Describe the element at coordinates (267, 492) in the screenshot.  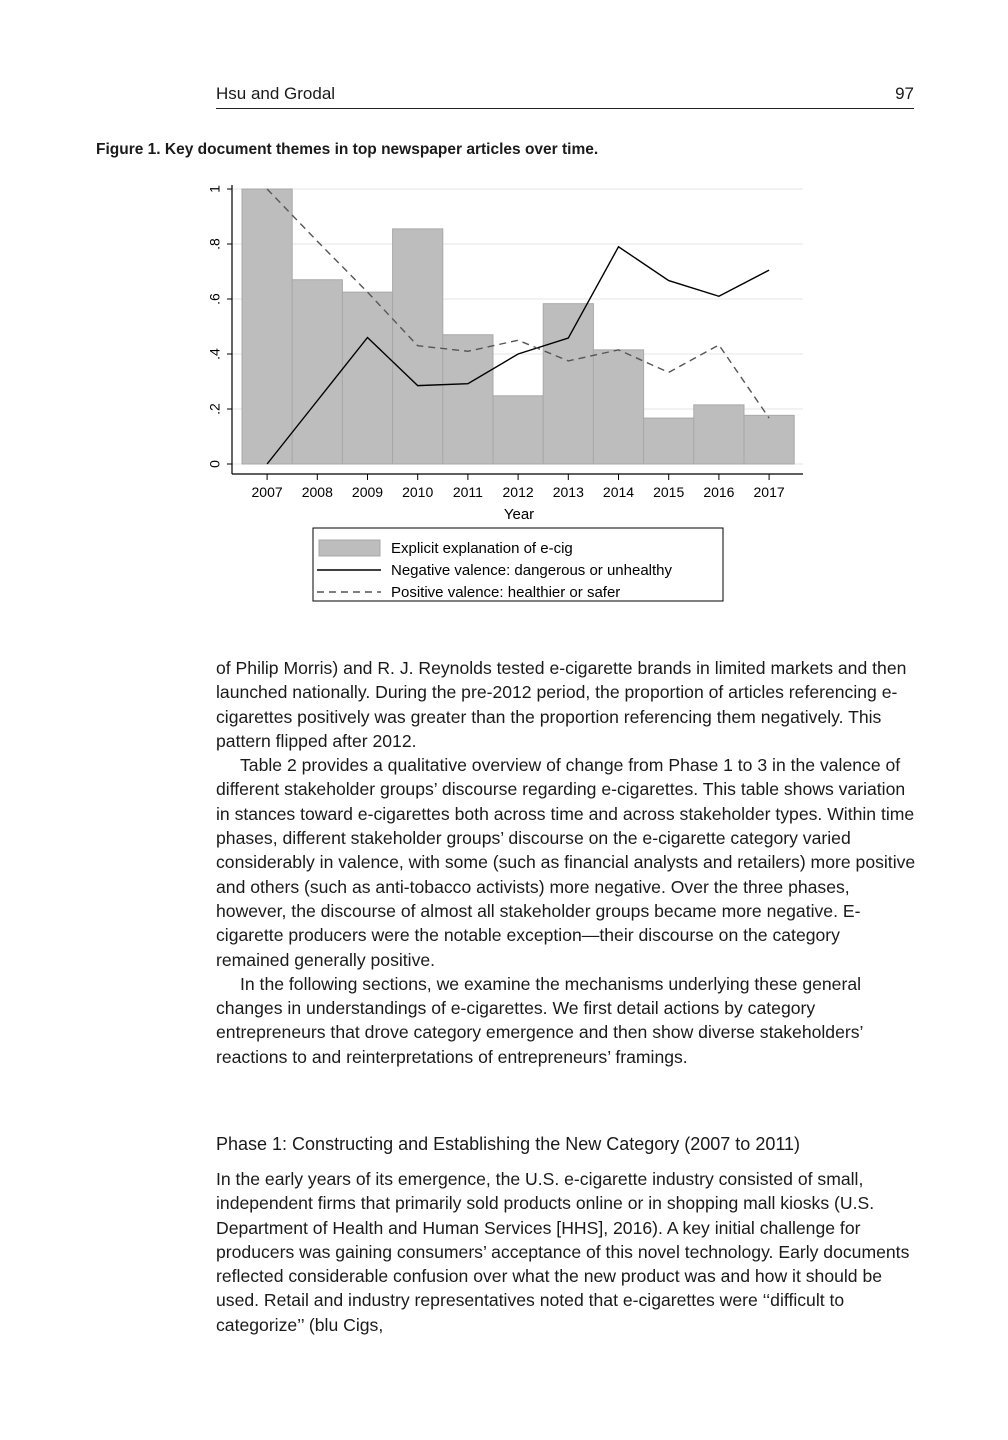
I see `x-tick-label: 2007` at that location.